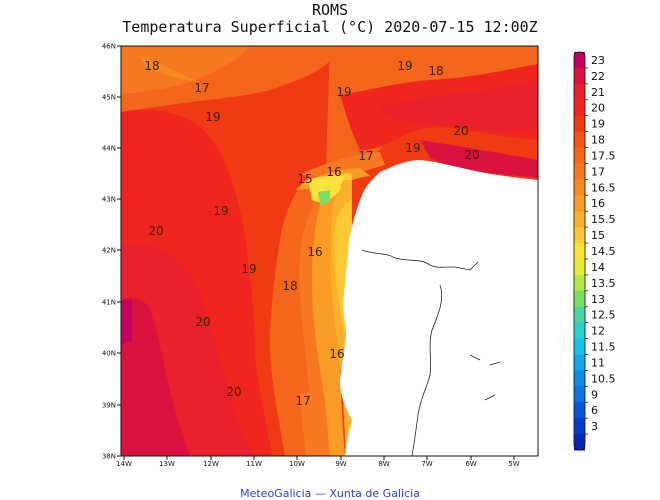 Image resolution: width=660 pixels, height=500 pixels. Describe the element at coordinates (109, 251) in the screenshot. I see `lat-tick-label: 42N` at that location.